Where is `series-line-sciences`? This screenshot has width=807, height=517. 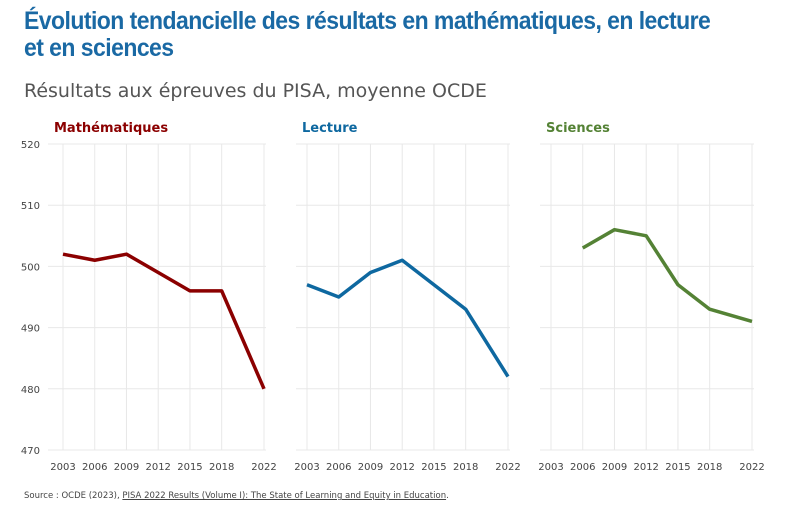
series-line-sciences is located at coordinates (667, 275).